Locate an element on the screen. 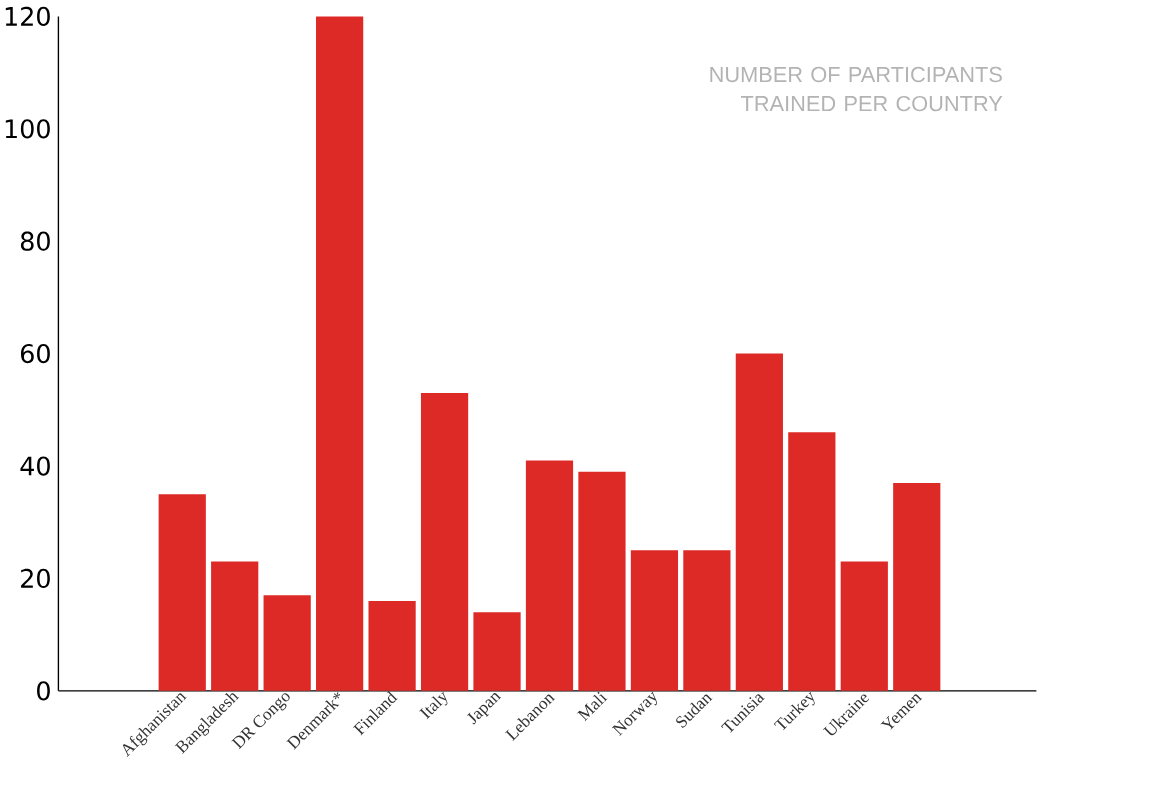 Image resolution: width=1162 pixels, height=796 pixels. y-tick-label: 0 is located at coordinates (43, 691).